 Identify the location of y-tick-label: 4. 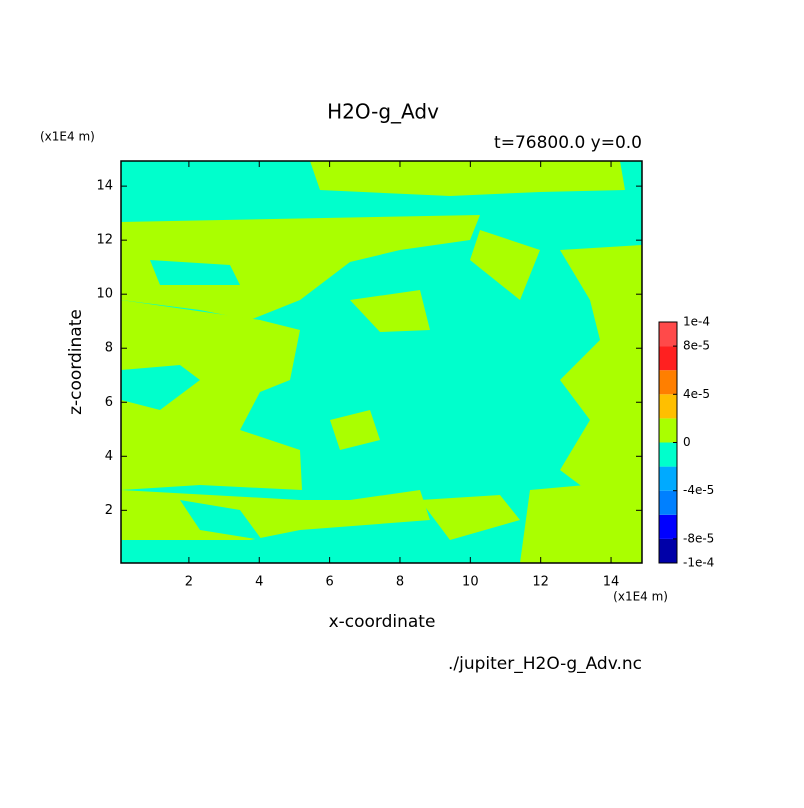
(109, 456).